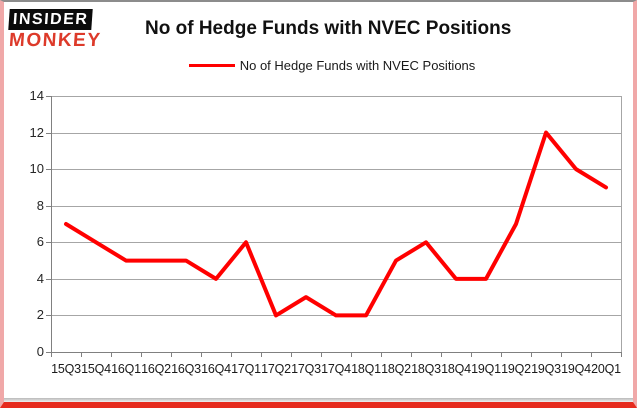 The height and width of the screenshot is (408, 637). I want to click on y-axis-label-2: 2, so click(40, 315).